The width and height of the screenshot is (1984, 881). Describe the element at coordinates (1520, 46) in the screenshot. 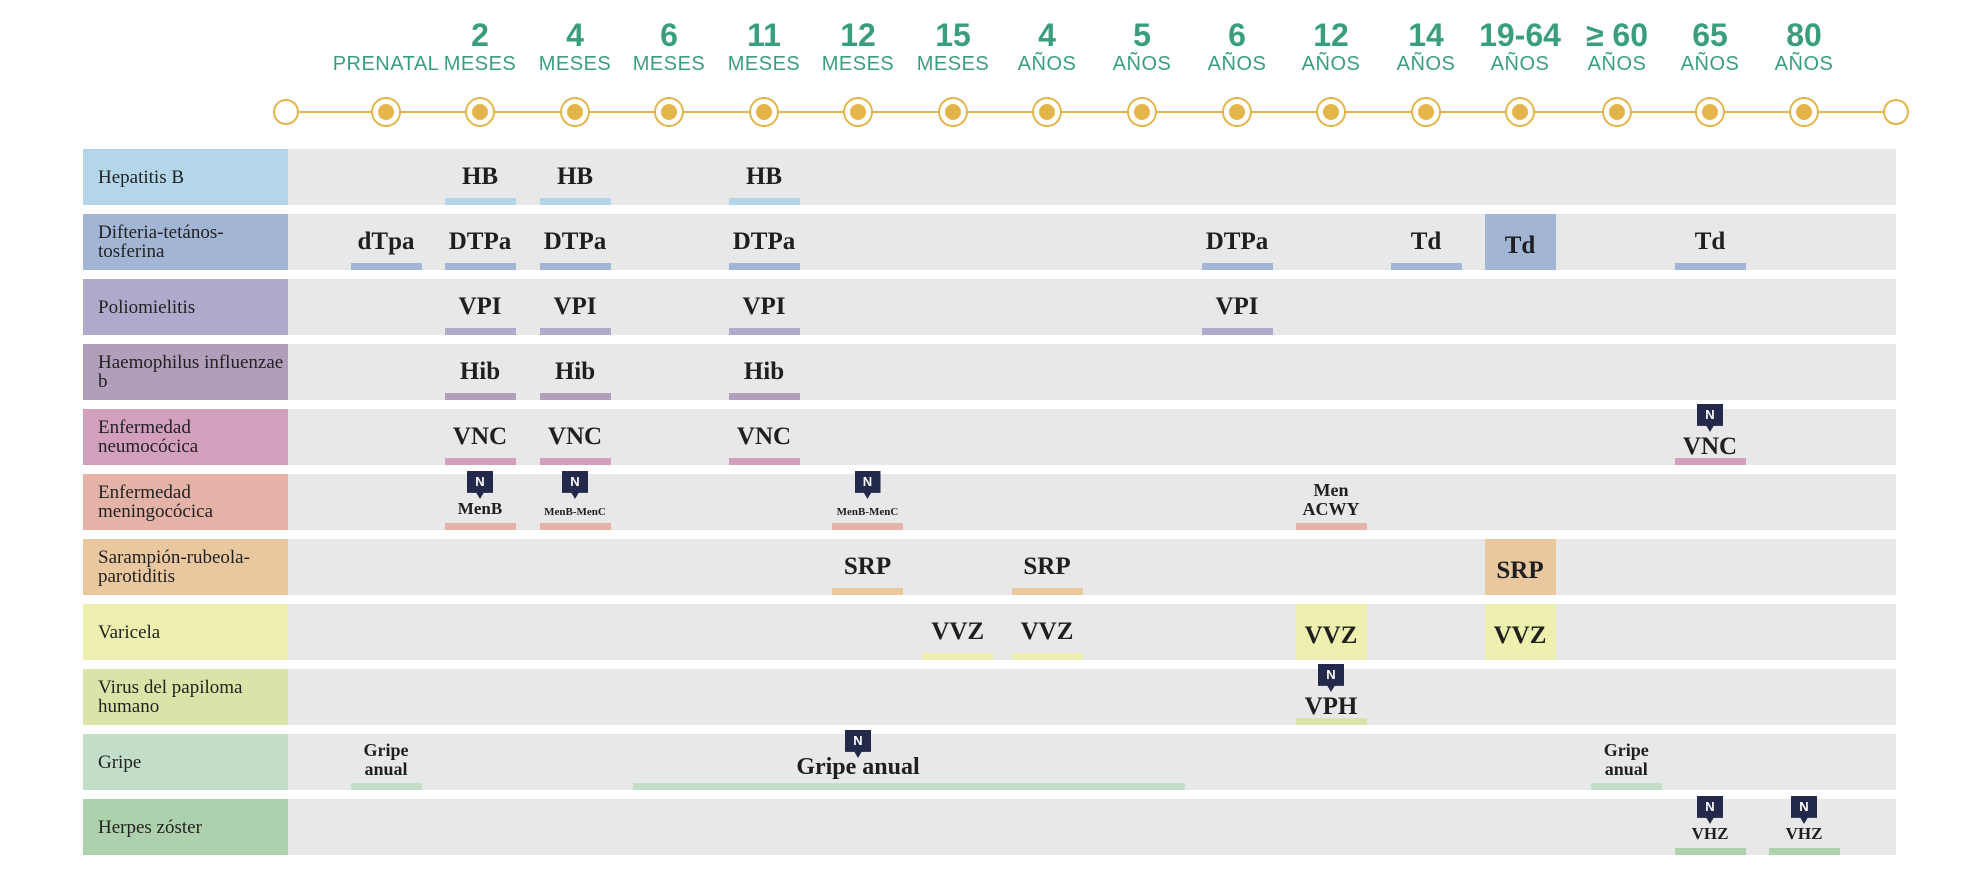

I see `age-header: 19-64 AÑOS` at that location.